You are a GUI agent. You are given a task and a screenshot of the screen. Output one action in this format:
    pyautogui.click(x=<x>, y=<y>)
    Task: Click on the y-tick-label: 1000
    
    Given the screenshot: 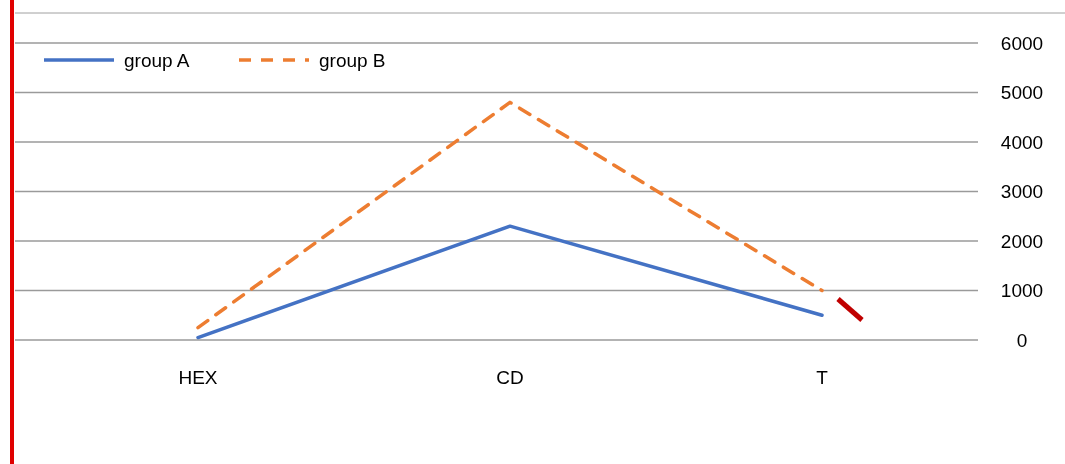 What is the action you would take?
    pyautogui.click(x=1022, y=291)
    